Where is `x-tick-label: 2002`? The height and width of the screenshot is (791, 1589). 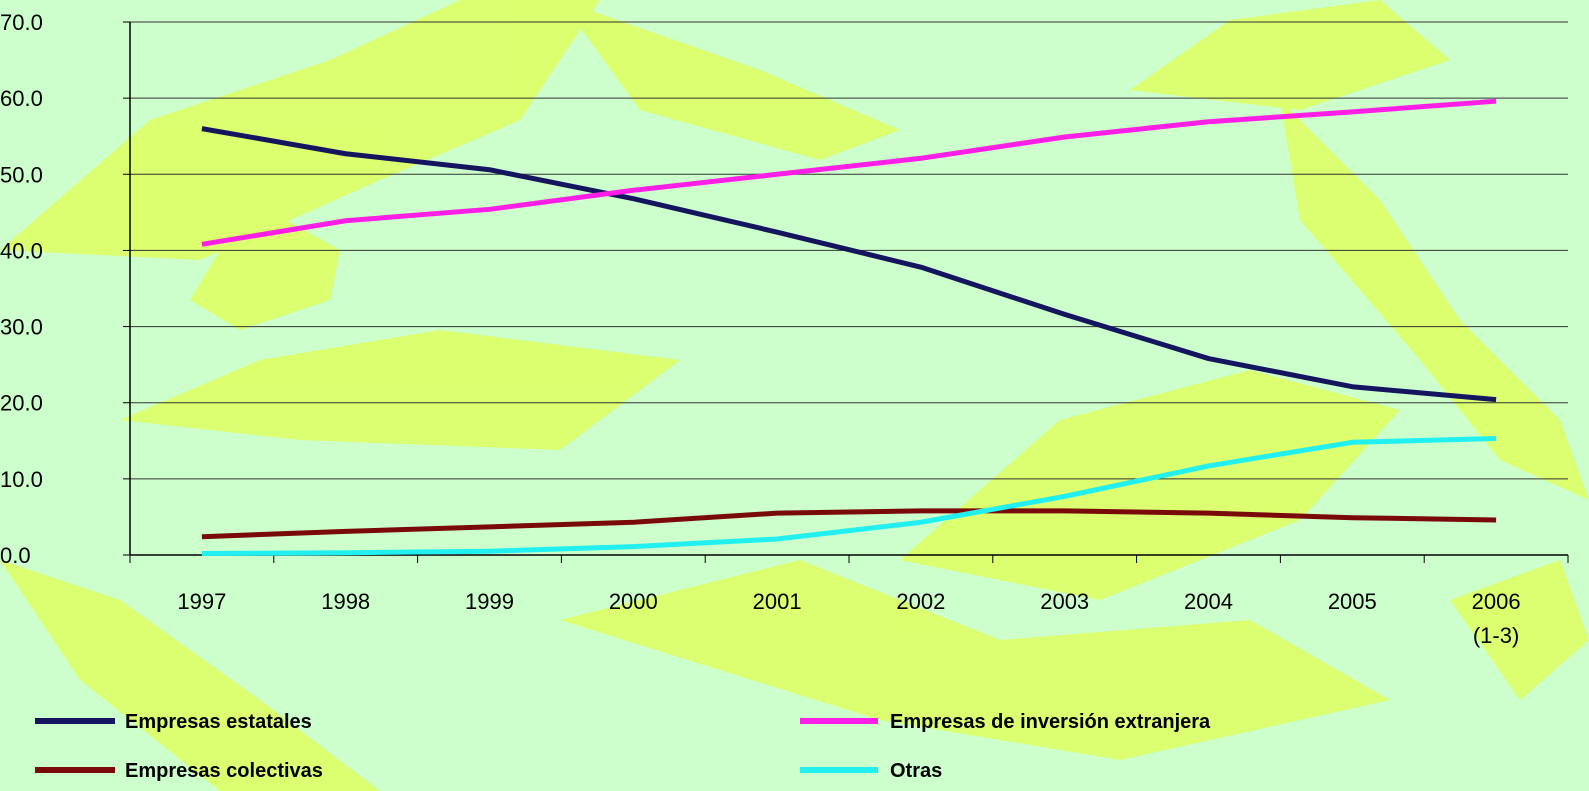 x-tick-label: 2002 is located at coordinates (920, 601).